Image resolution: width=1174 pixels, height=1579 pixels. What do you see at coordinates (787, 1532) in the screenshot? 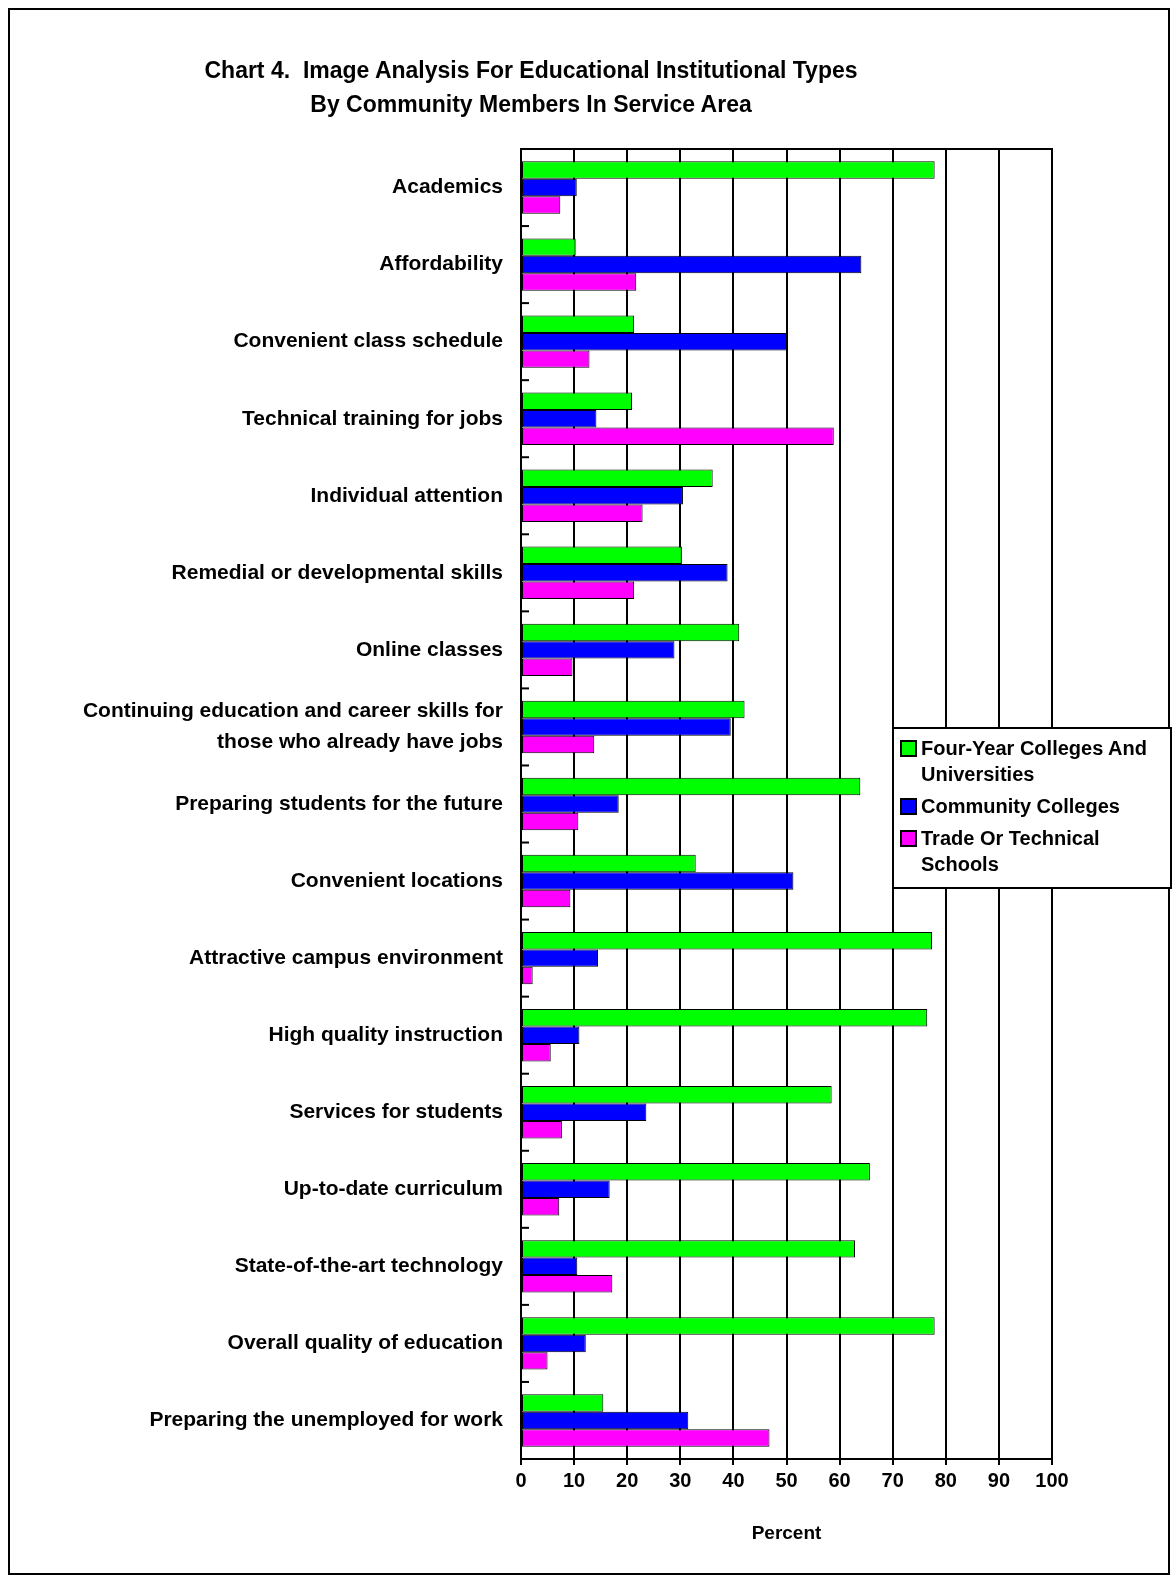
I see `x-axis-title: Percent` at bounding box center [787, 1532].